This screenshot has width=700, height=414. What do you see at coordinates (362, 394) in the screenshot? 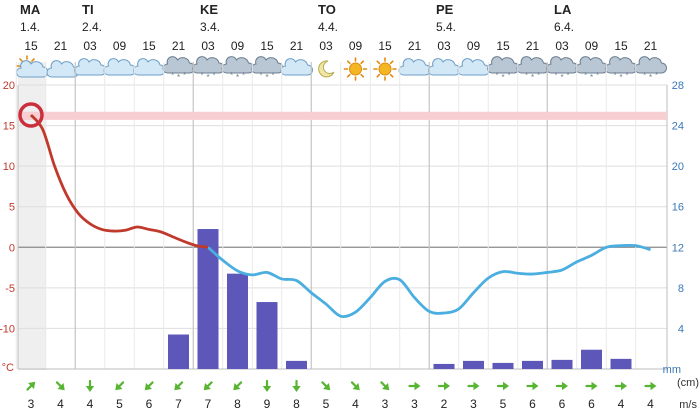
I see `wind-row: 3 4 4 5 6 7 7 8 9 8 5 4 3 3 2 3 5 6 6 6 4 4 (cm) m/s` at bounding box center [362, 394].